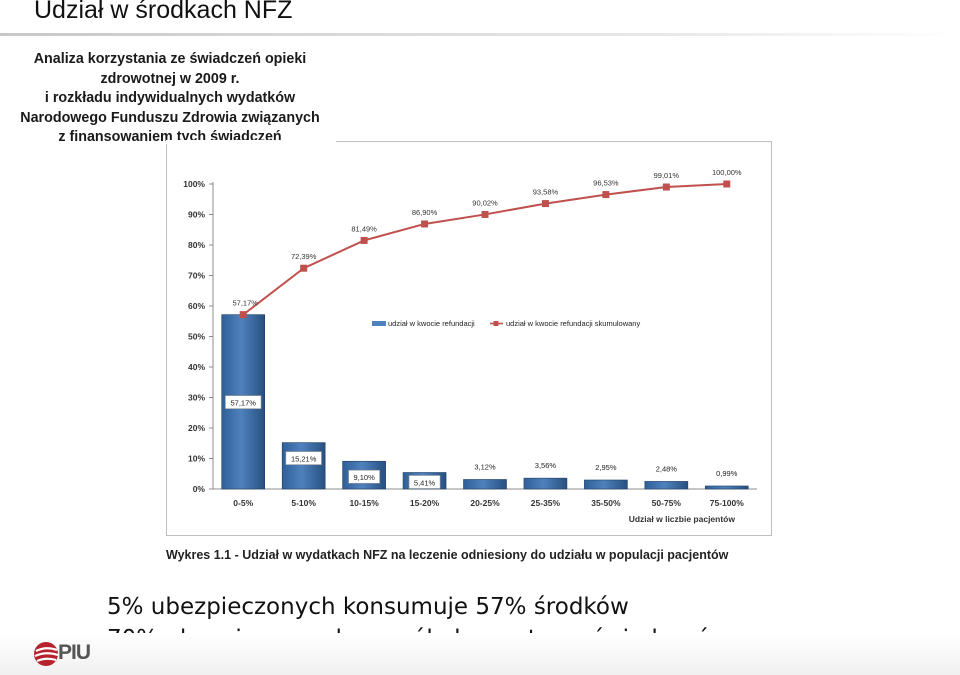  What do you see at coordinates (431, 323) in the screenshot?
I see `legend-label: udział w kwocie refundacji` at bounding box center [431, 323].